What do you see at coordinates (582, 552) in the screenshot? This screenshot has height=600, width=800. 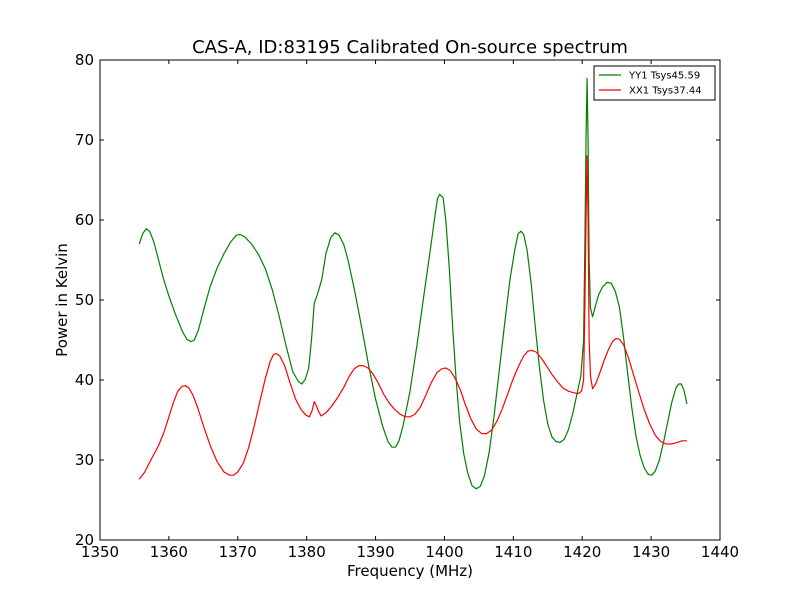 I see `x-tick-label: 1420` at bounding box center [582, 552].